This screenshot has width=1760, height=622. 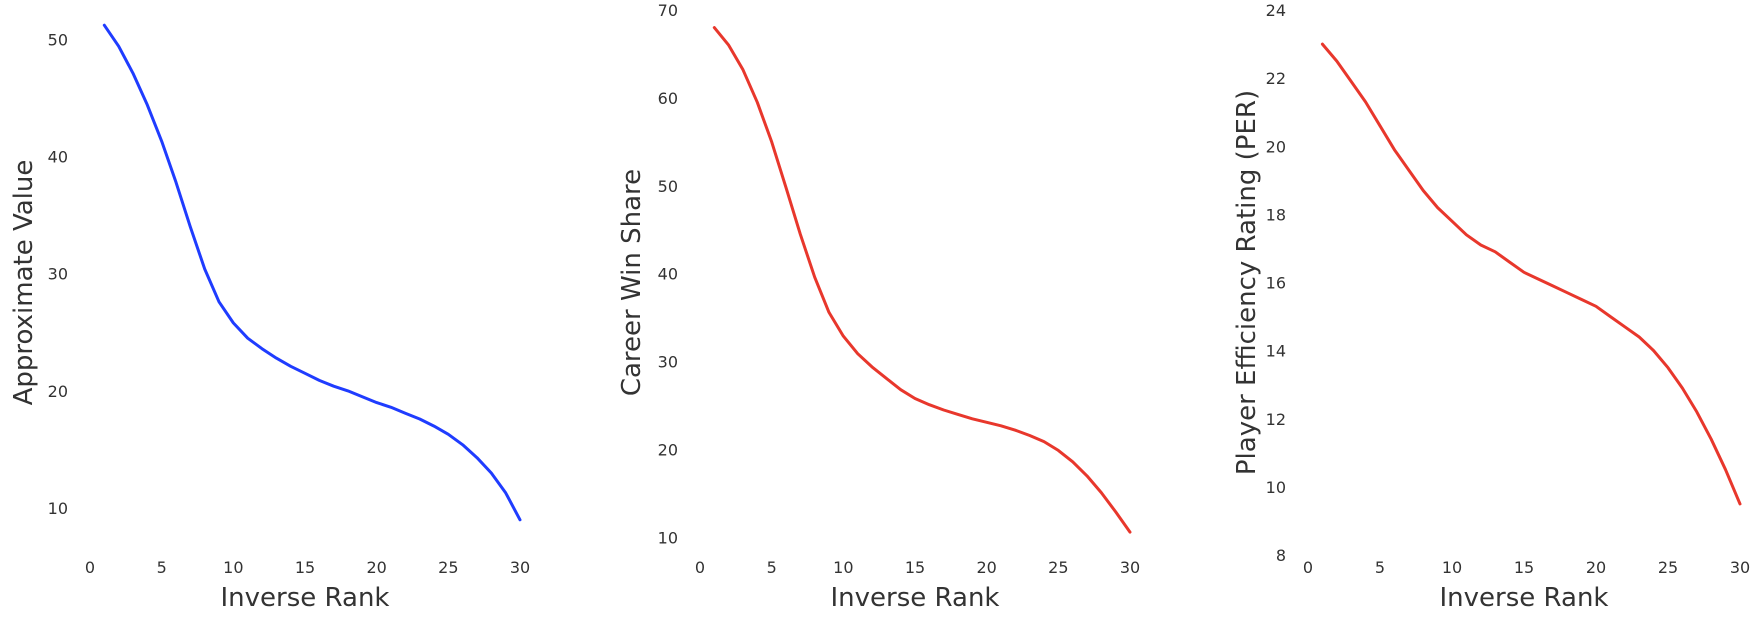 I want to click on y-tick-label: 24, so click(x=1276, y=10).